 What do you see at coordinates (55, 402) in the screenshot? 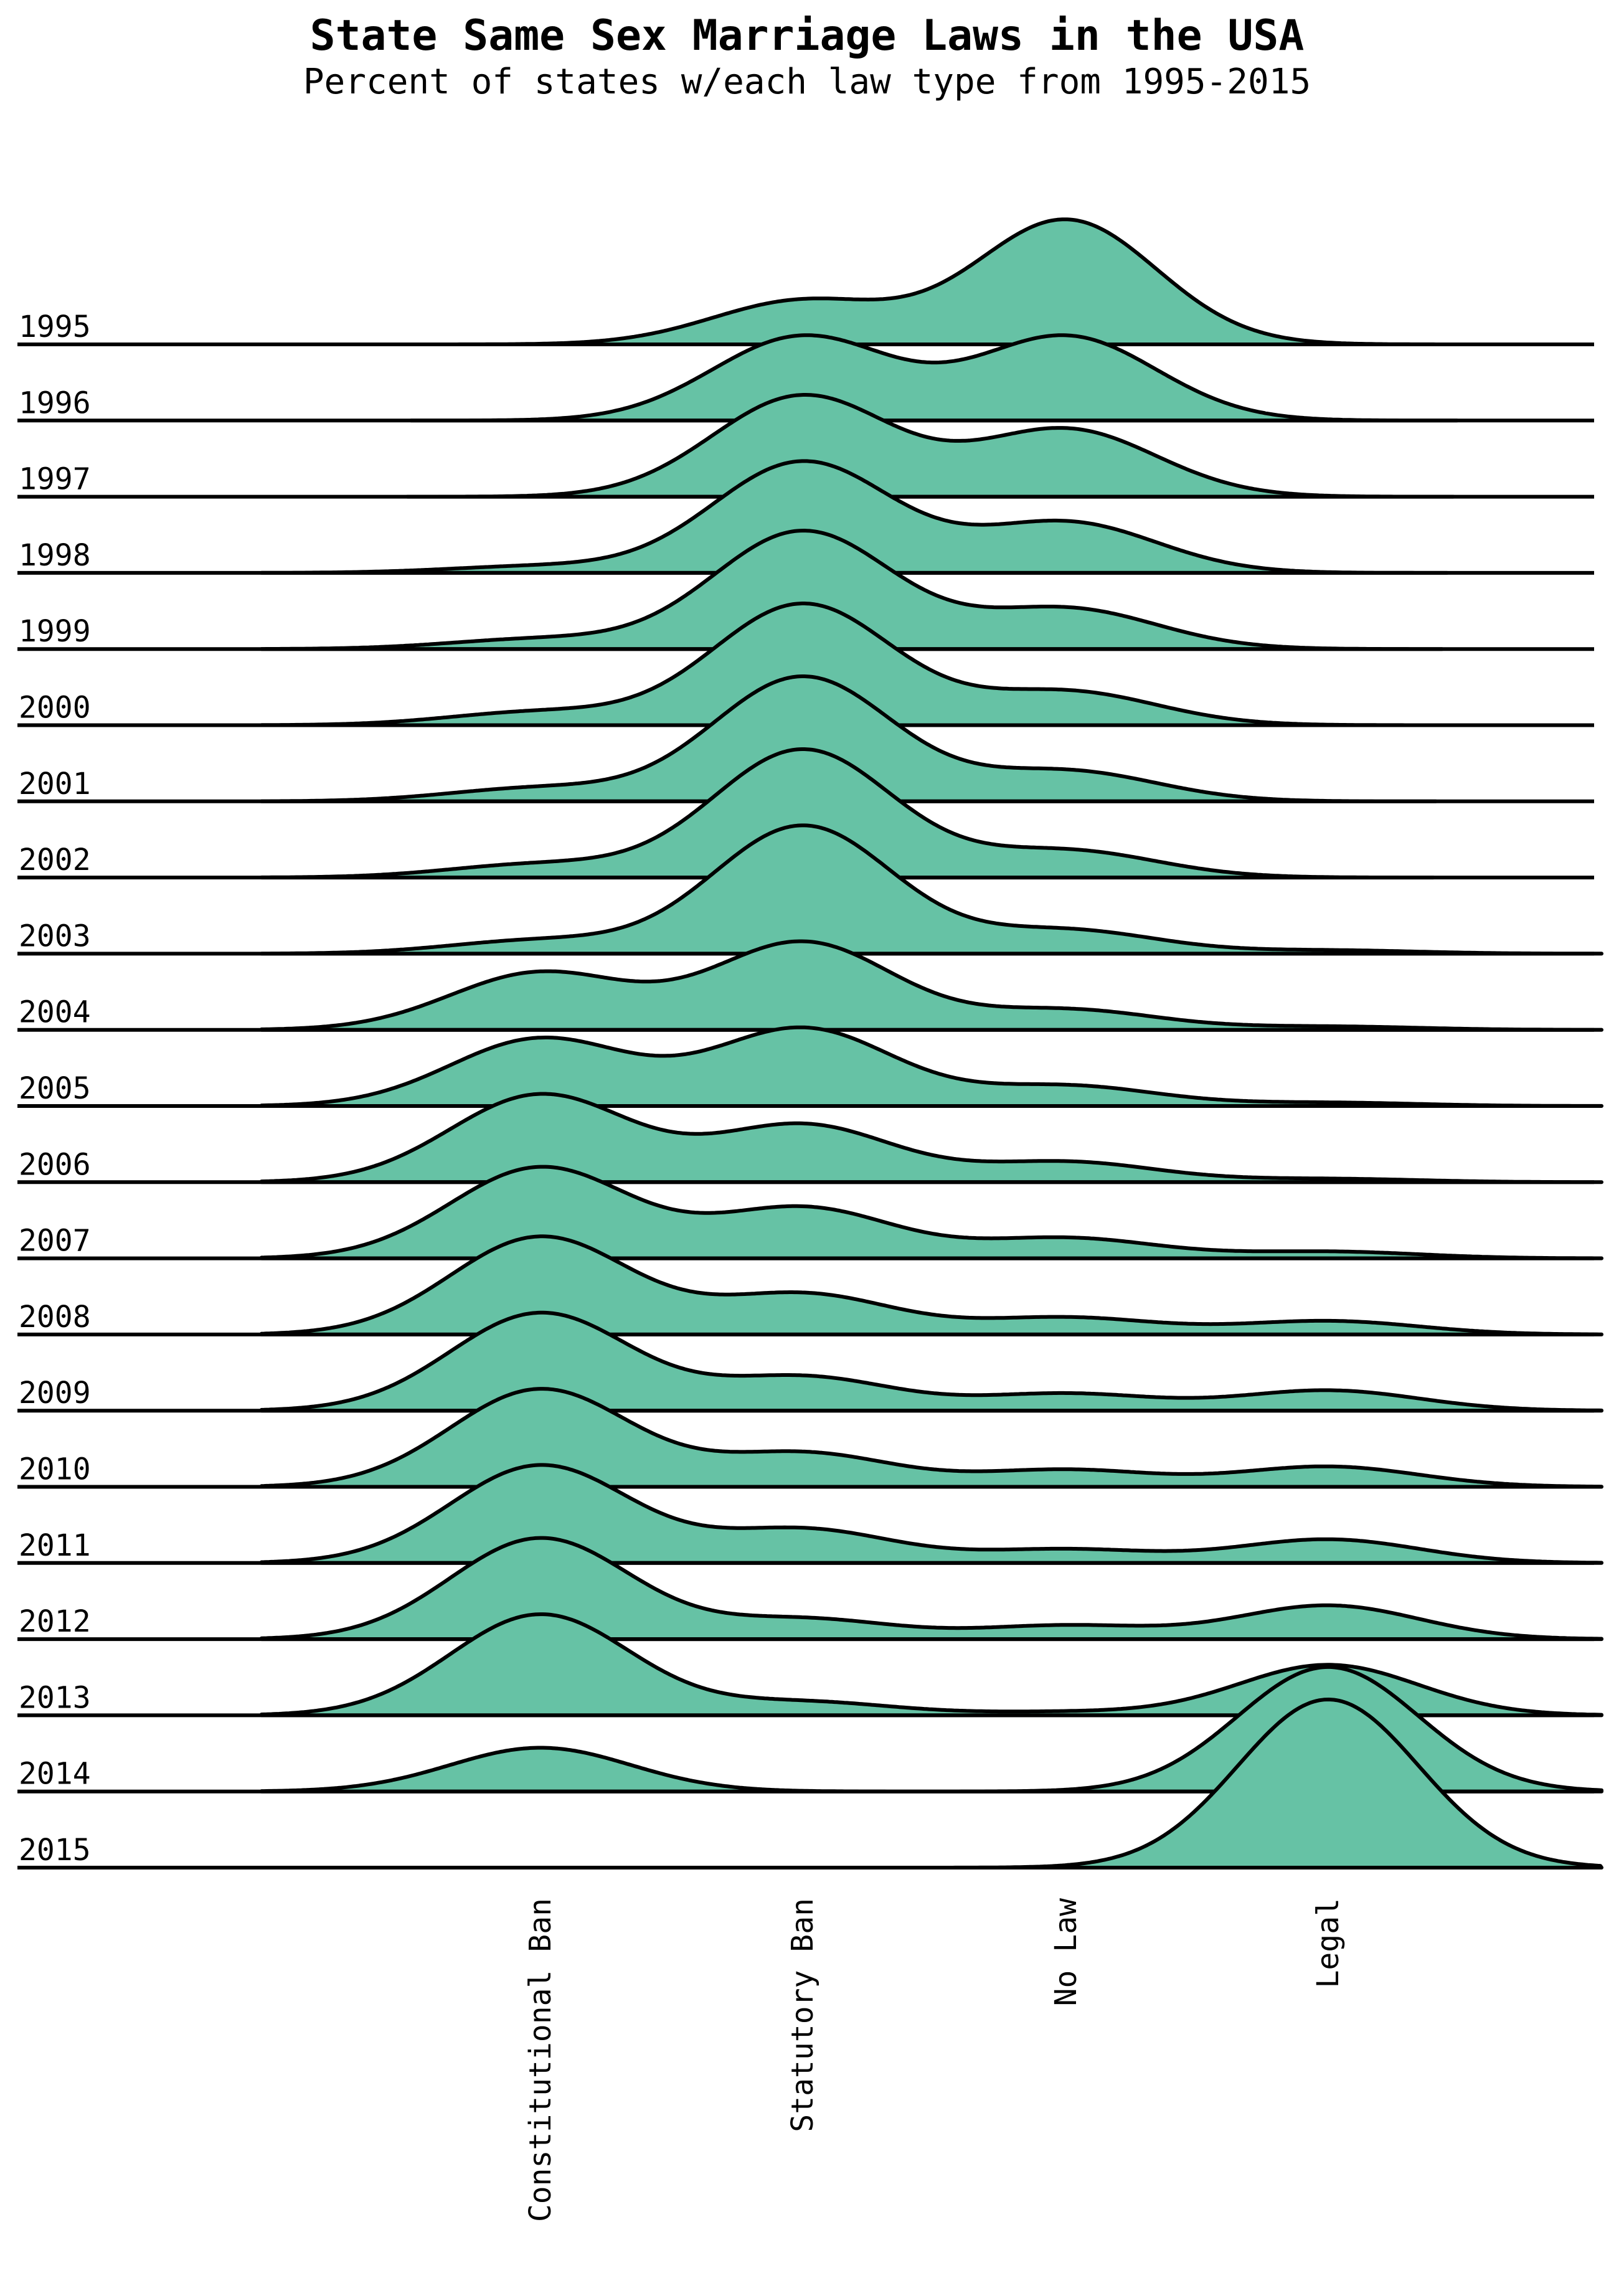
I see `year-label-1996: 1996` at bounding box center [55, 402].